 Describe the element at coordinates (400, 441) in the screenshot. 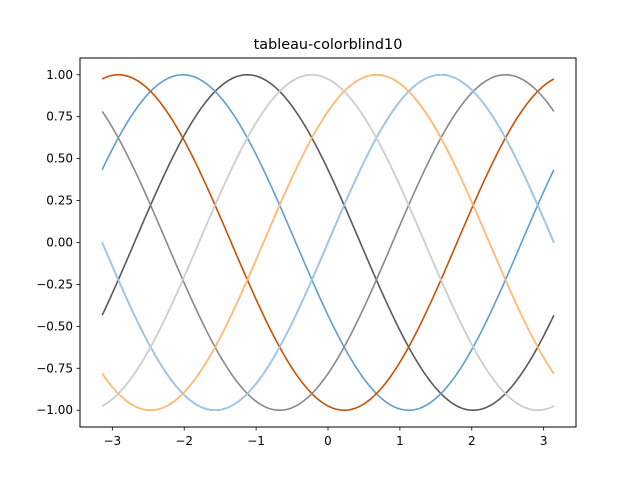

I see `x-tick-label: 1` at that location.